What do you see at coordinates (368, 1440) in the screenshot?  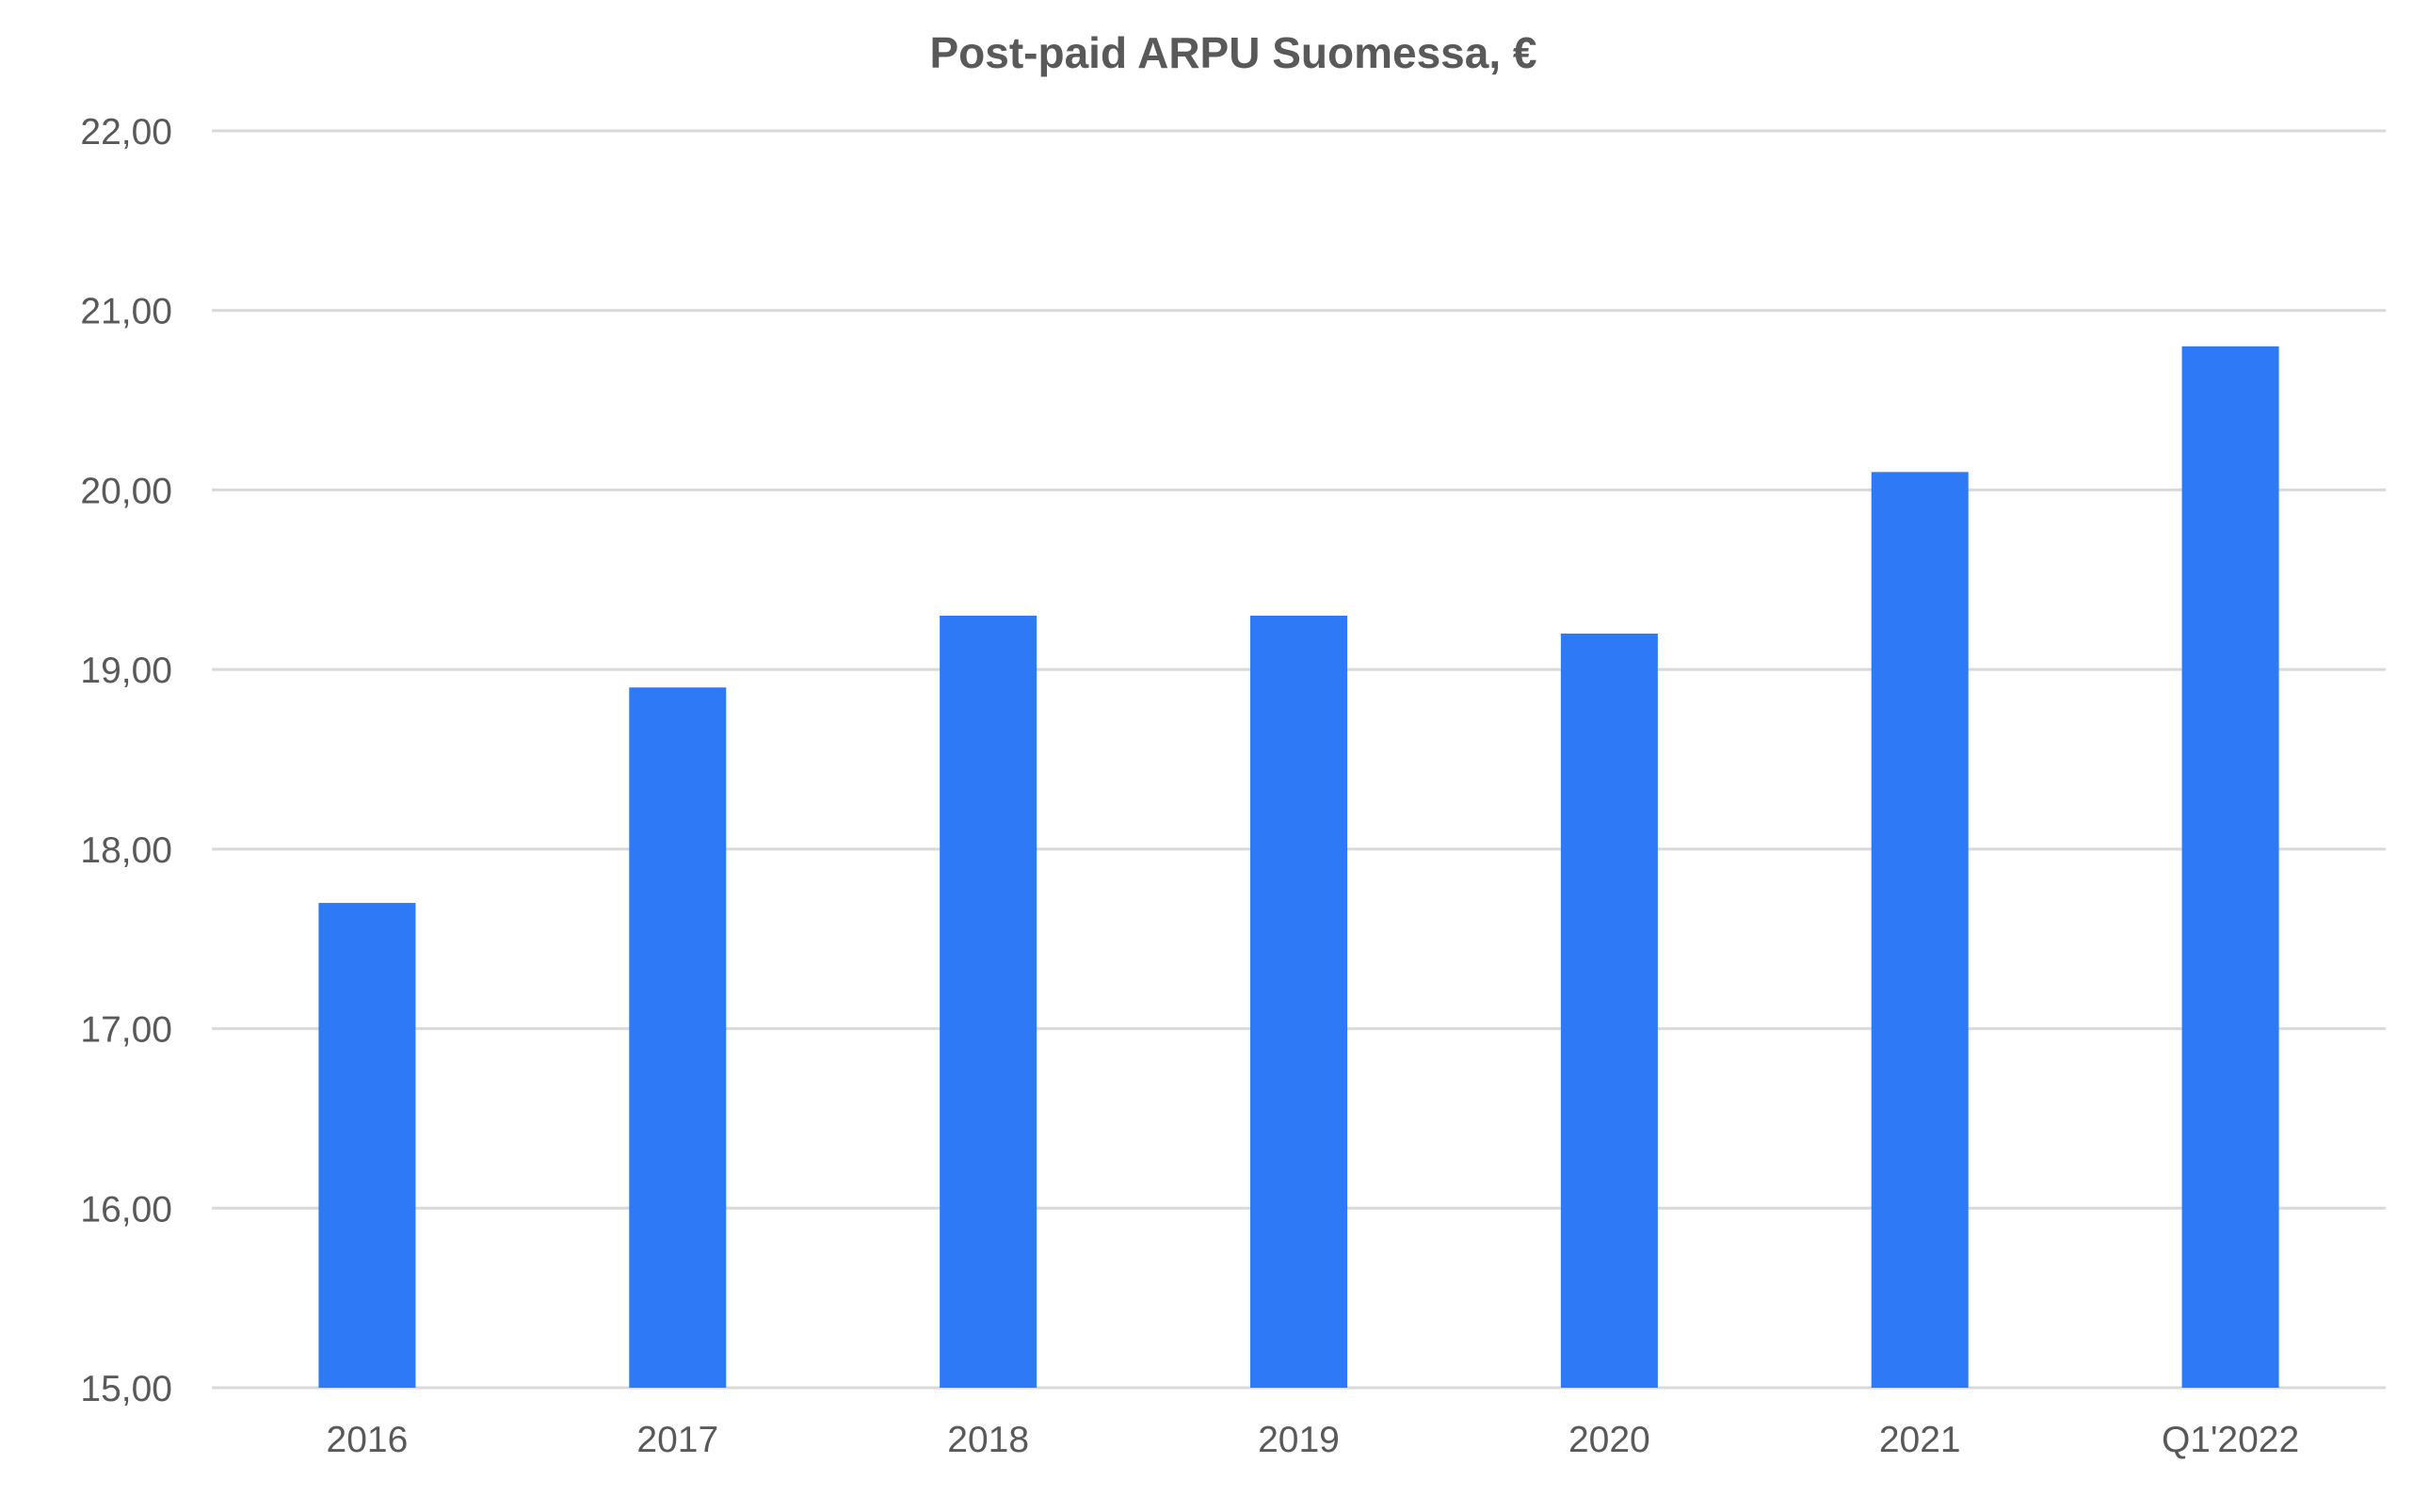 I see `x-tick-label: 2016` at bounding box center [368, 1440].